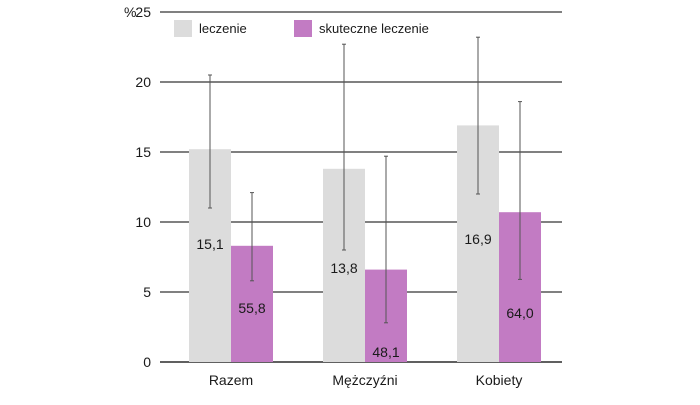 Image resolution: width=700 pixels, height=405 pixels. What do you see at coordinates (385, 352) in the screenshot?
I see `data-label-skuteczne-leczenie: 48,1` at bounding box center [385, 352].